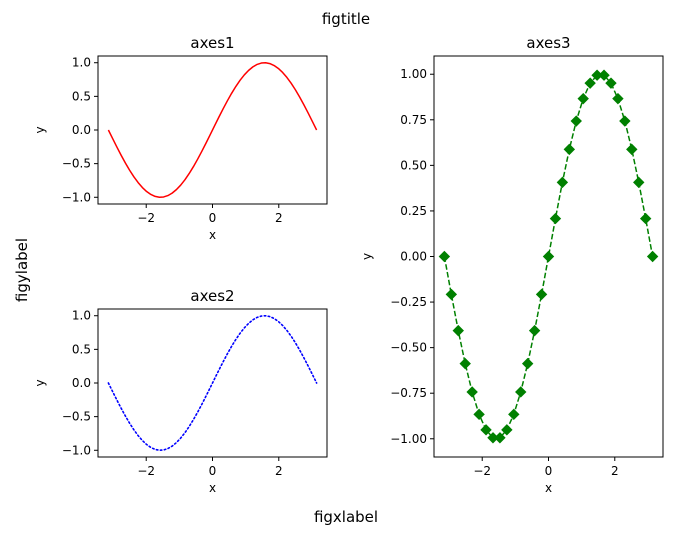  Describe the element at coordinates (212, 235) in the screenshot. I see `axes1-xlabel: x` at that location.